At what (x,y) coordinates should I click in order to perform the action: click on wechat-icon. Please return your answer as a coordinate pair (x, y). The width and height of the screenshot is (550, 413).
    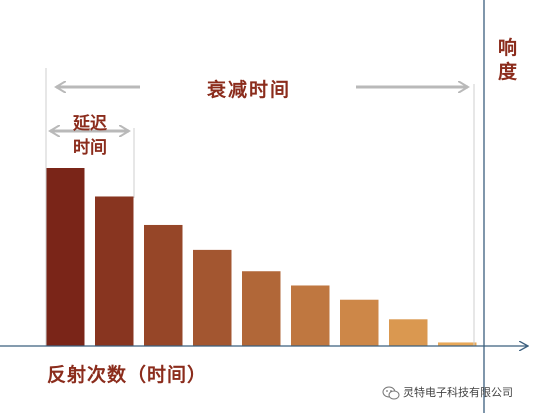
    Looking at the image, I should click on (391, 393).